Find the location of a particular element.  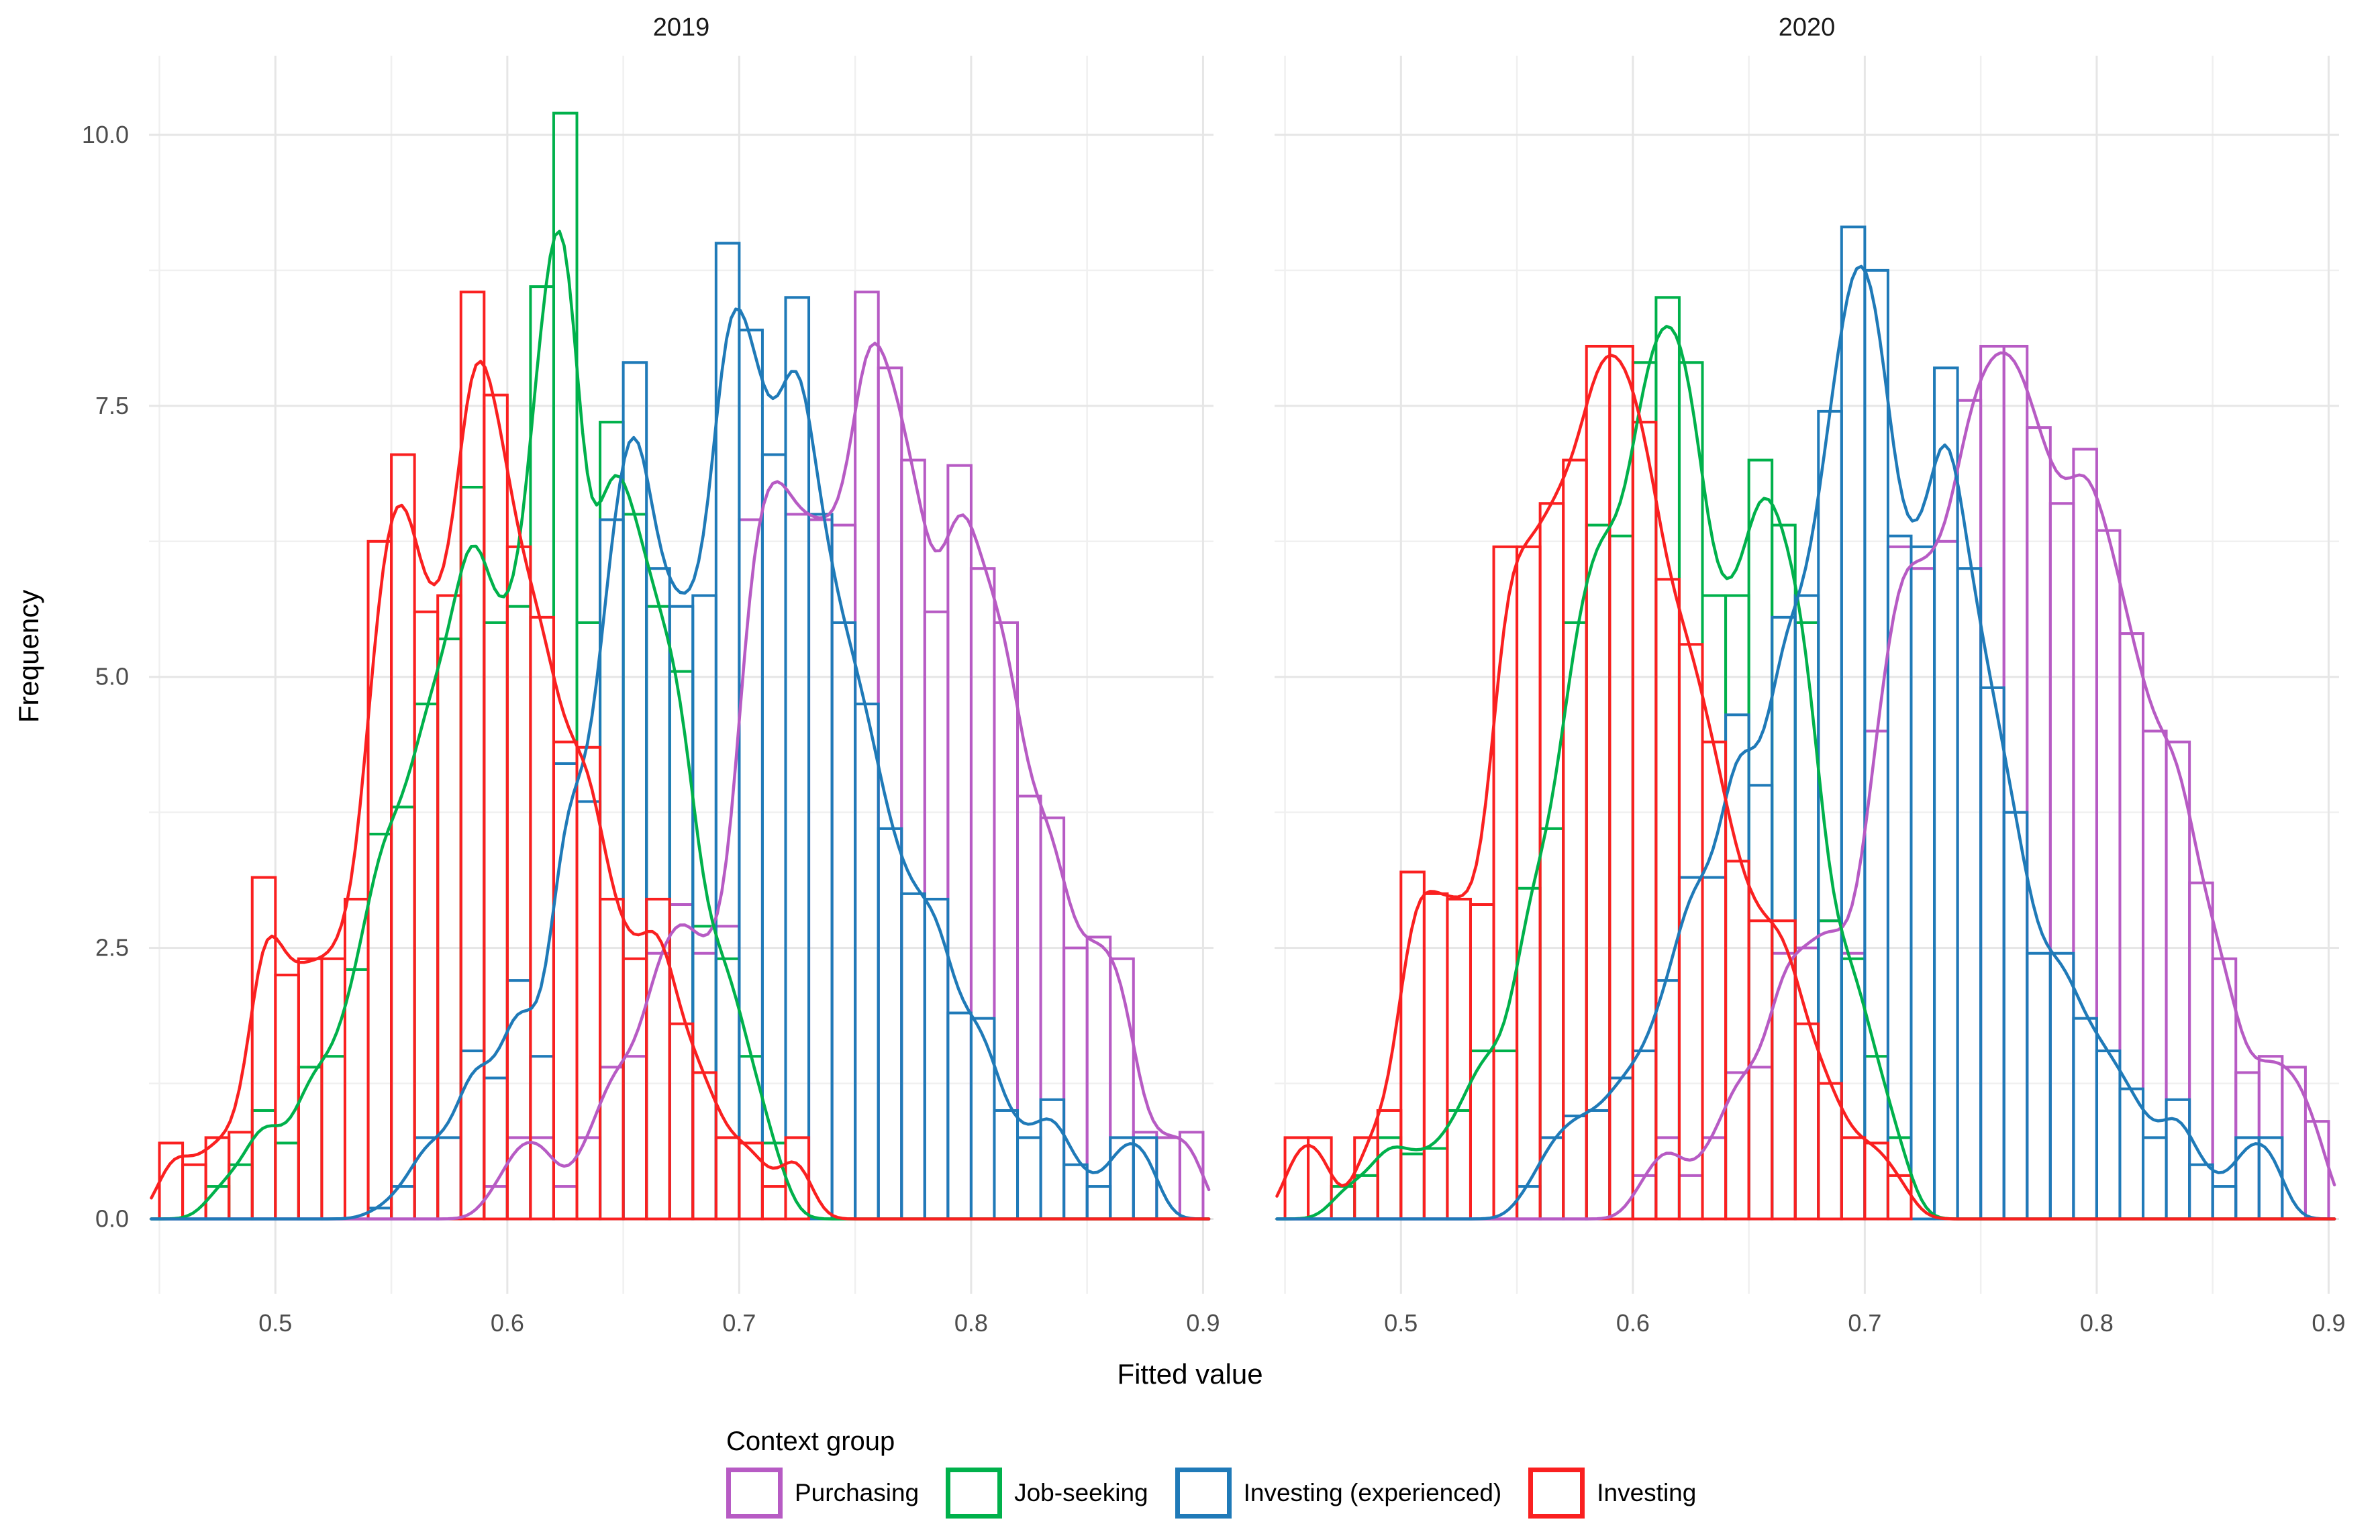

y-tick-label: 5.0 is located at coordinates (112, 676).